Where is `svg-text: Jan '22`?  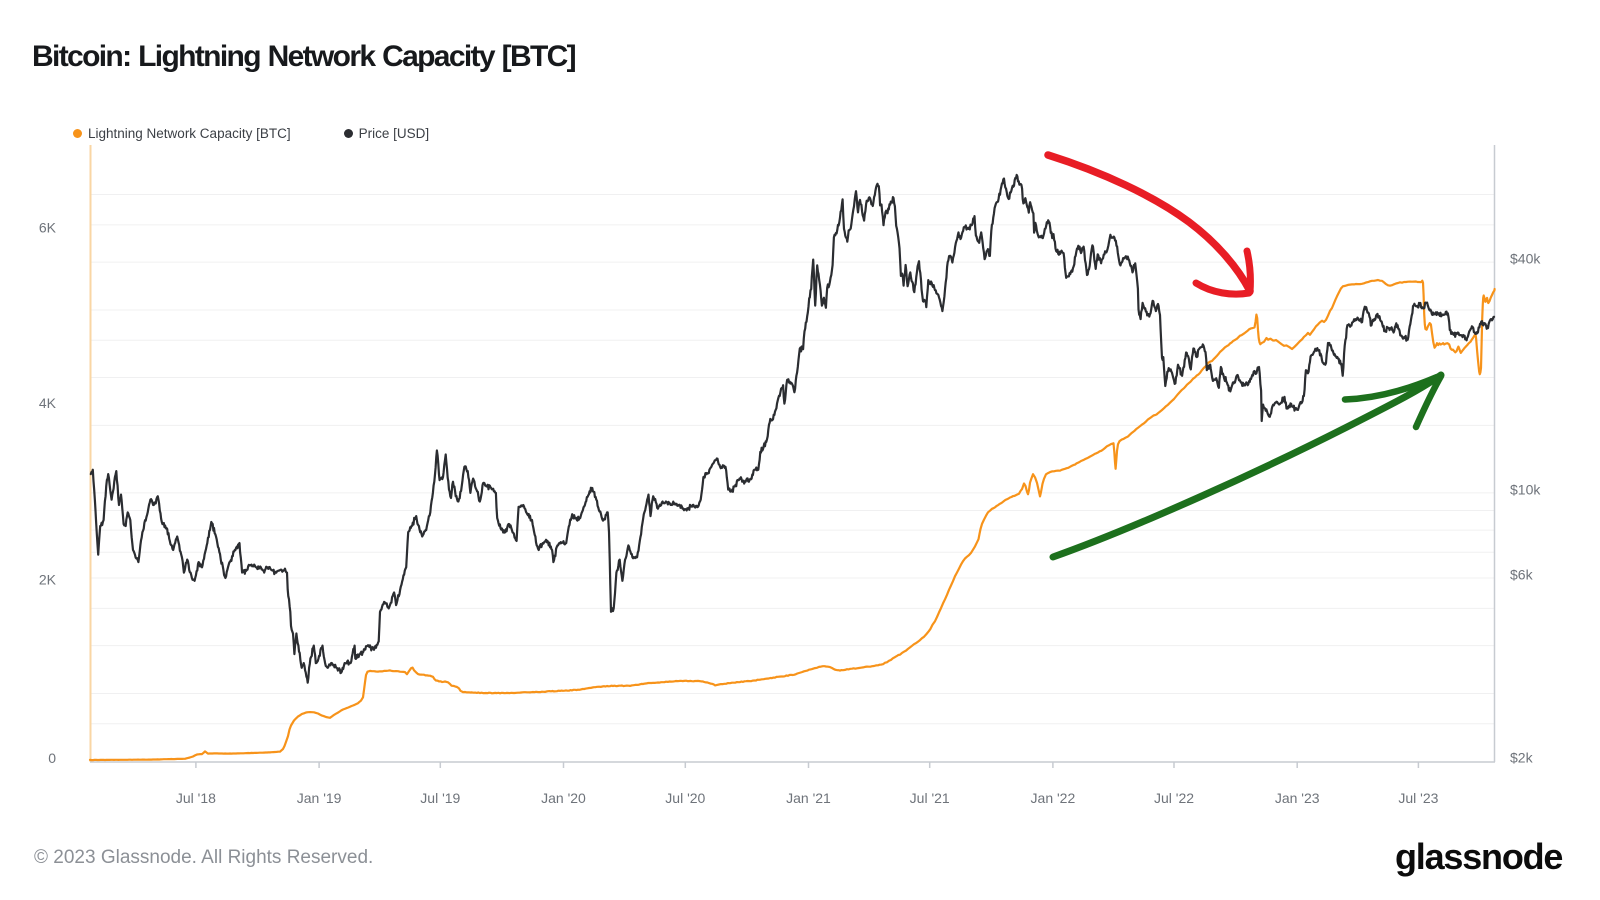
svg-text: Jan '22 is located at coordinates (1053, 798).